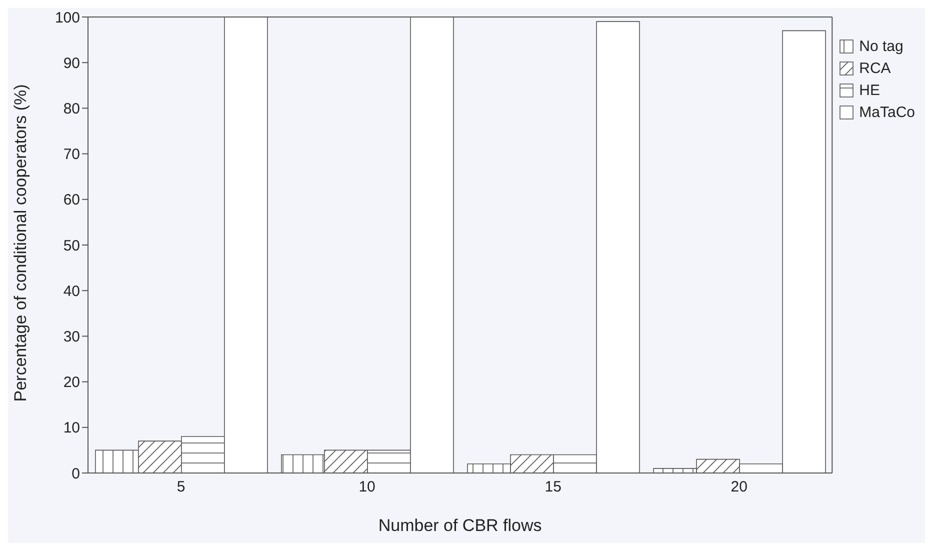 The image size is (933, 551). Describe the element at coordinates (553, 487) in the screenshot. I see `x-tick-label: 15` at that location.